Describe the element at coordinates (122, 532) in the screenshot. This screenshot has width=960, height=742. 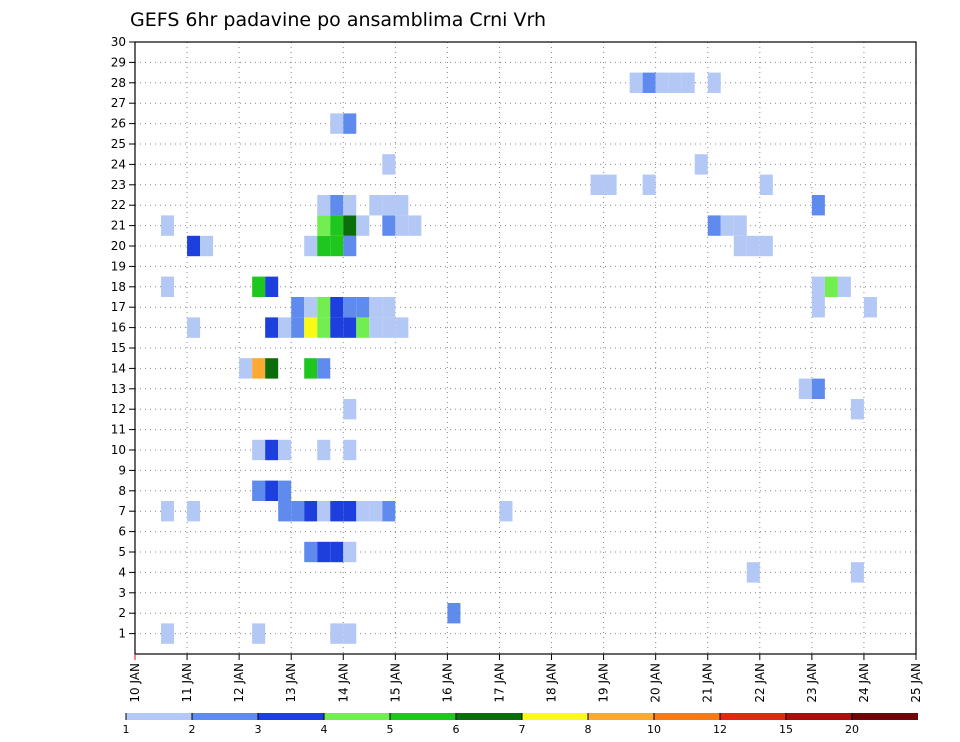
I see `y-tick-label: 6` at that location.